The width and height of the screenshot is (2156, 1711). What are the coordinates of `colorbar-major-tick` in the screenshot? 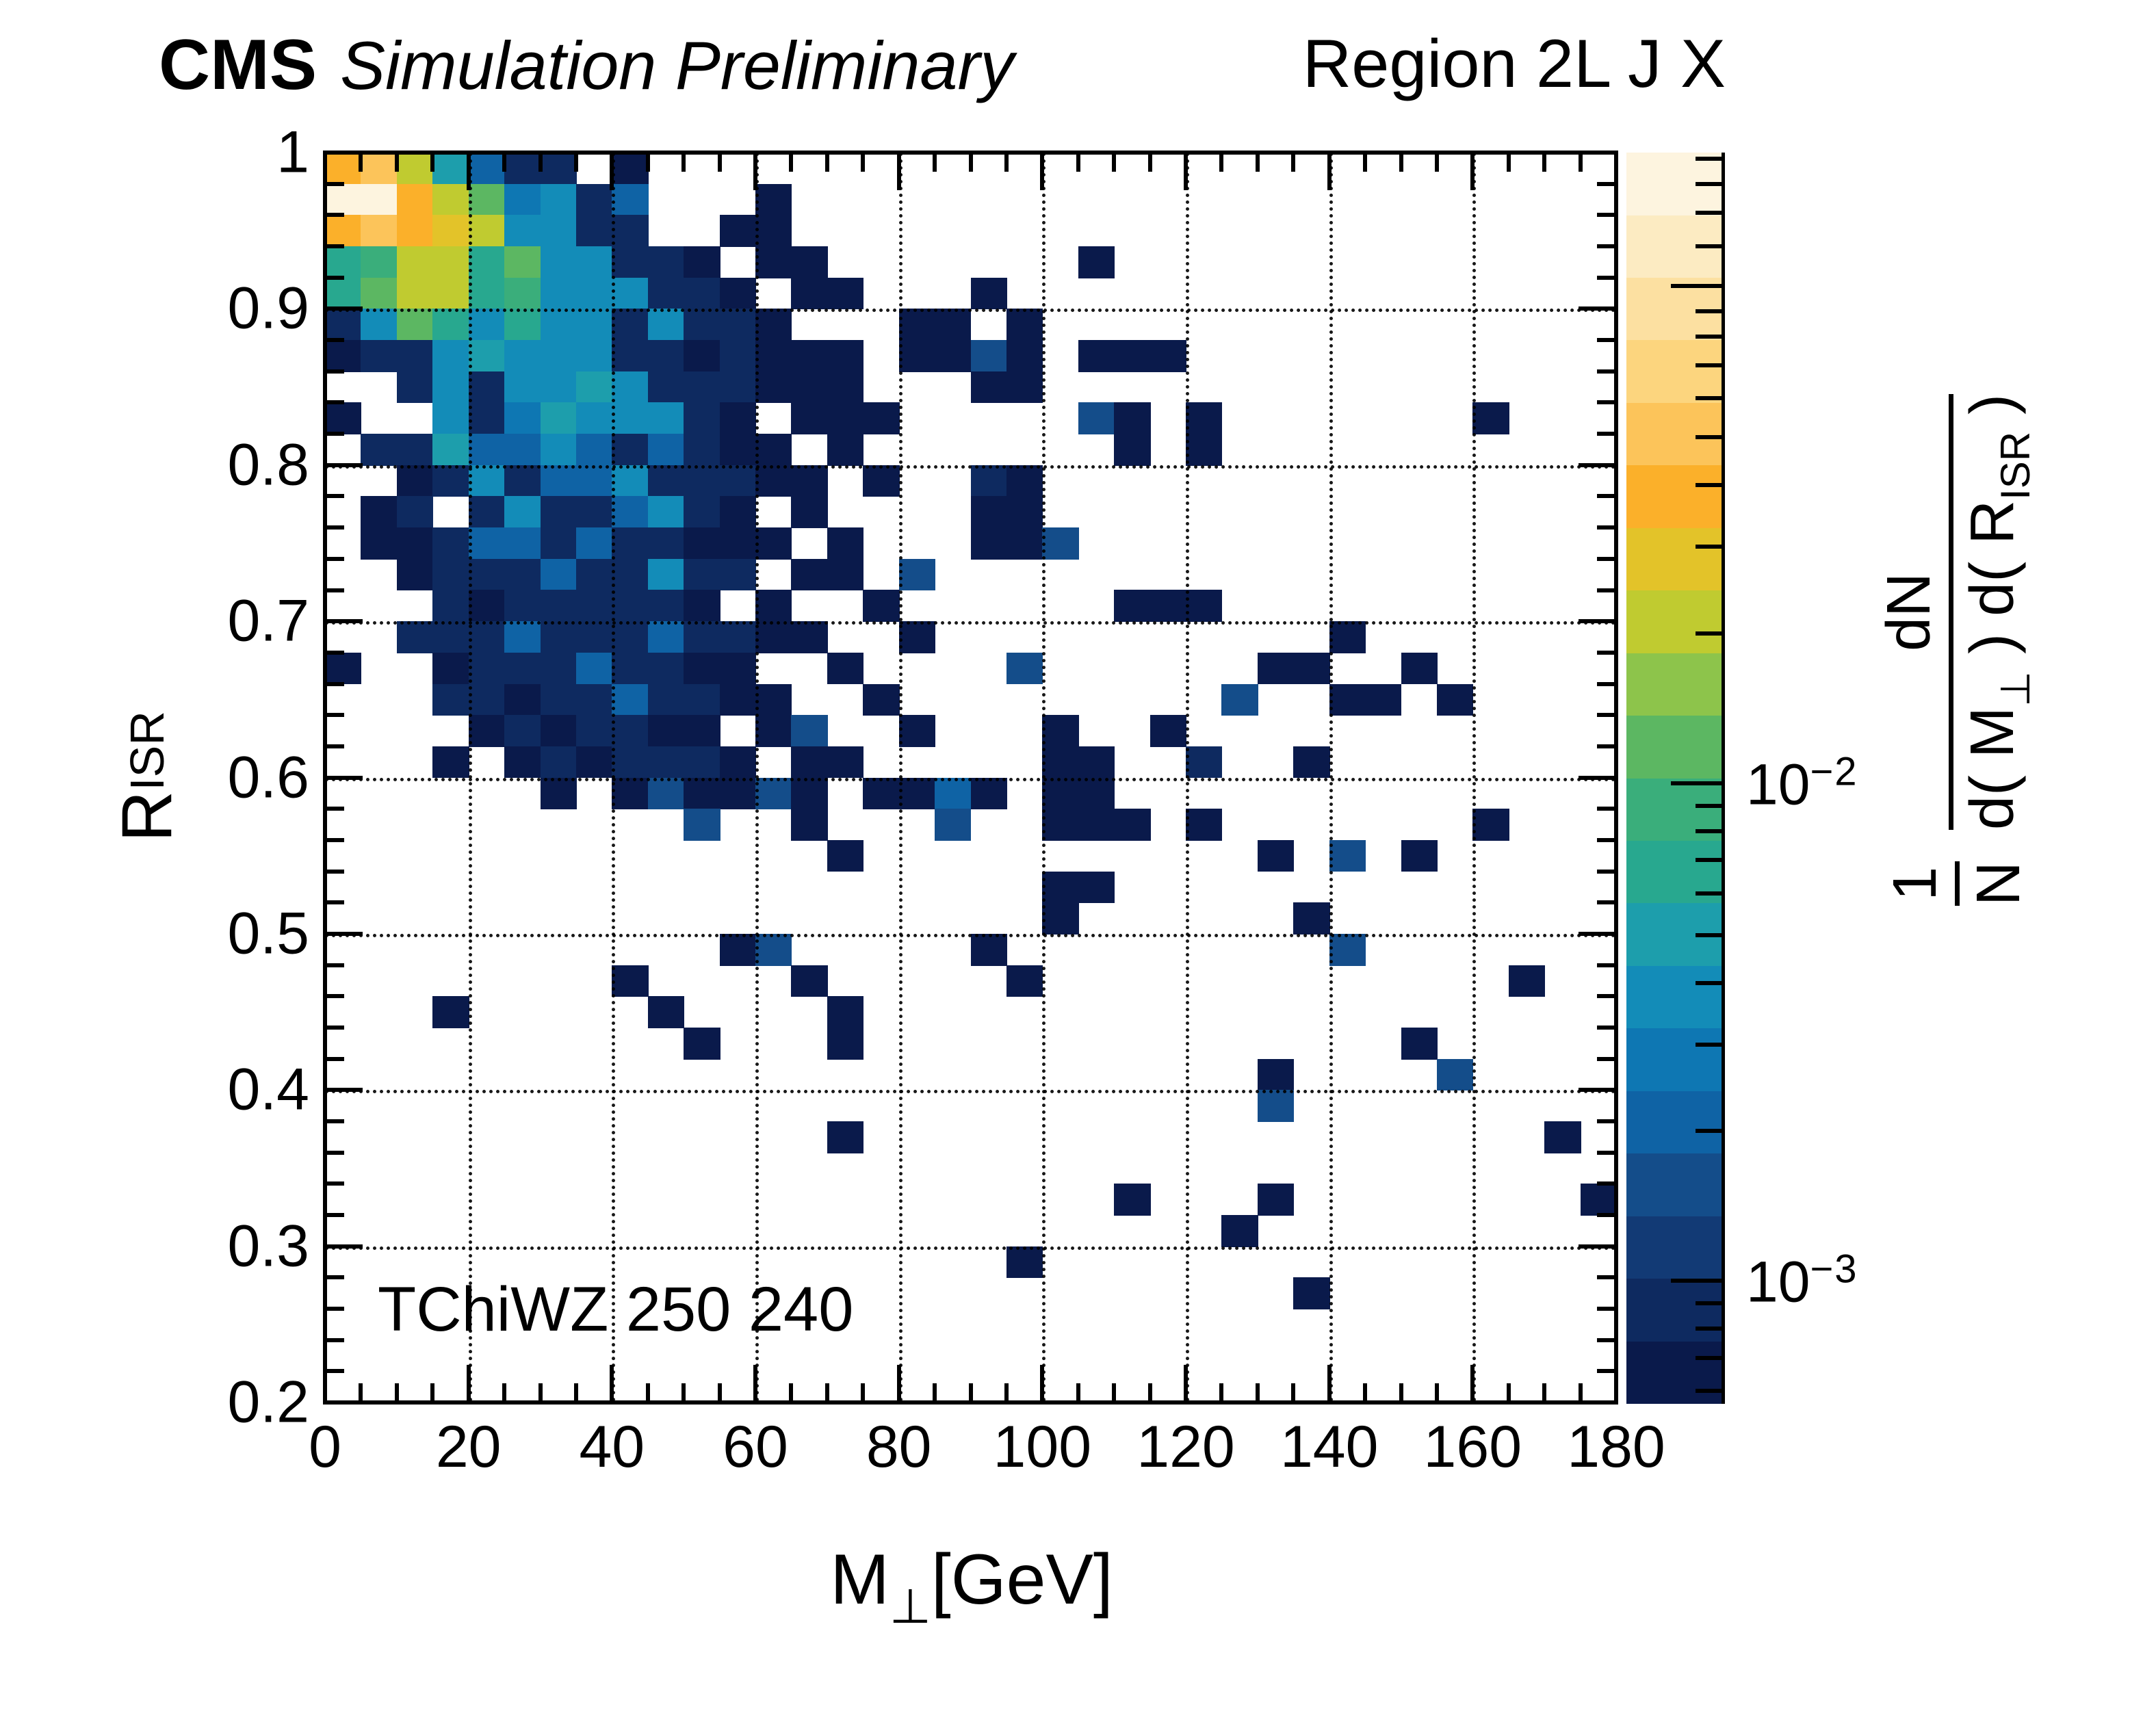 It's located at (1697, 783).